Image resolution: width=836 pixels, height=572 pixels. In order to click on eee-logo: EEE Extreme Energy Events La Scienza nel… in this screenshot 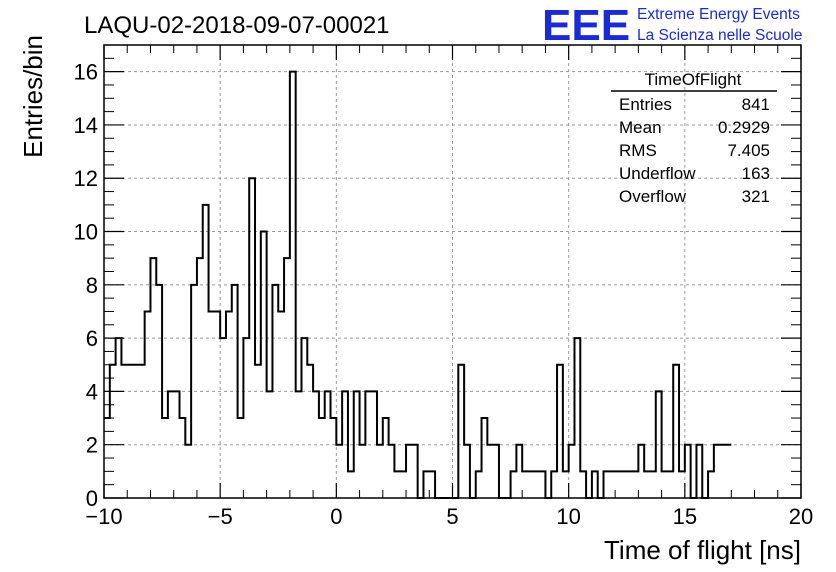, I will do `click(672, 25)`.